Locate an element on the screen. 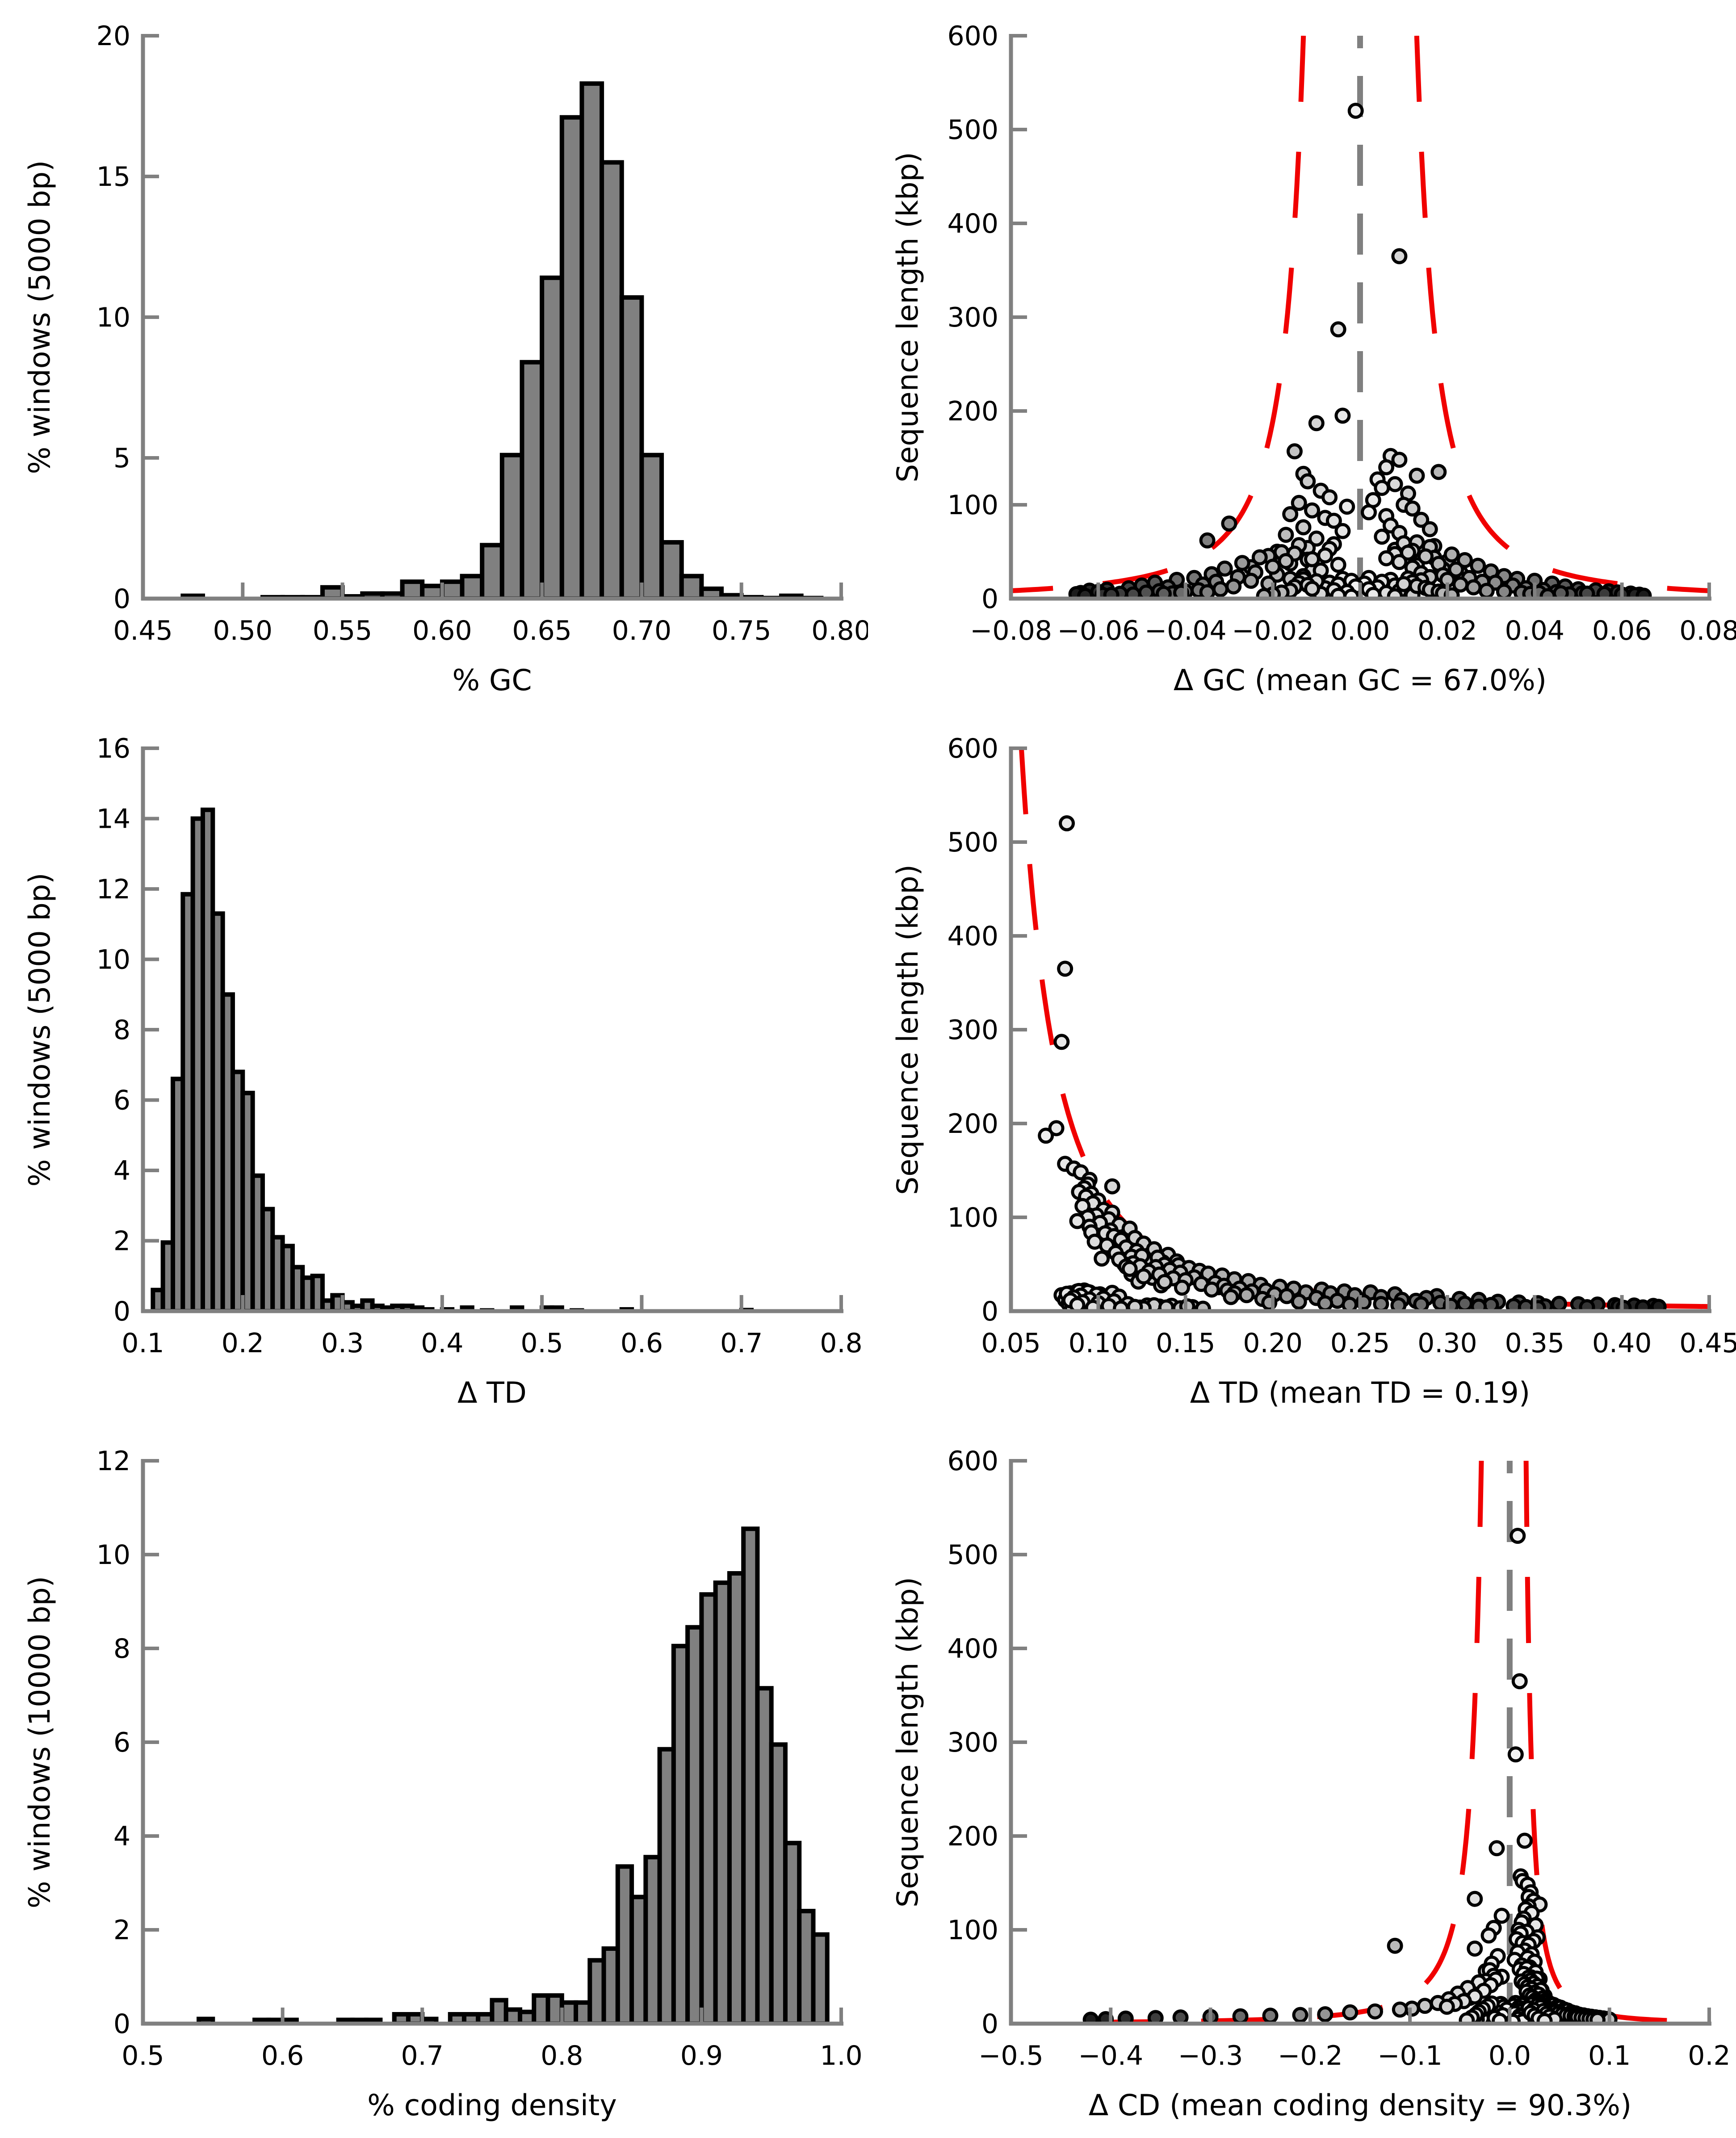  y-tick-label: 10 is located at coordinates (113, 318).